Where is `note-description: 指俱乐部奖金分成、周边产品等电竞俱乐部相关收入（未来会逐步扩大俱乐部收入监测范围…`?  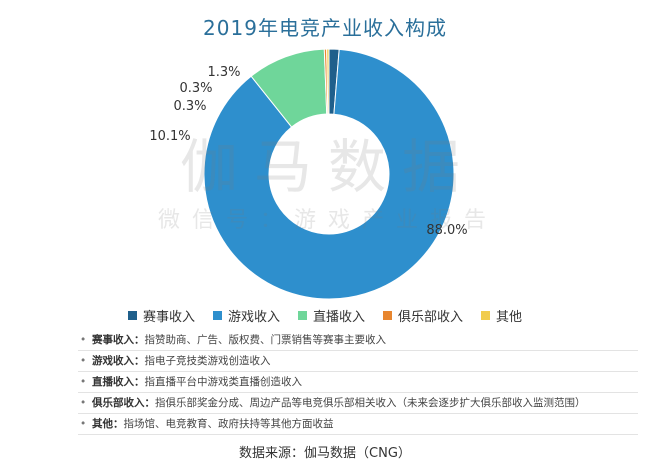
note-description: 指俱乐部奖金分成、周边产品等电竞俱乐部相关收入（未来会逐步扩大俱乐部收入监测范围… is located at coordinates (370, 403).